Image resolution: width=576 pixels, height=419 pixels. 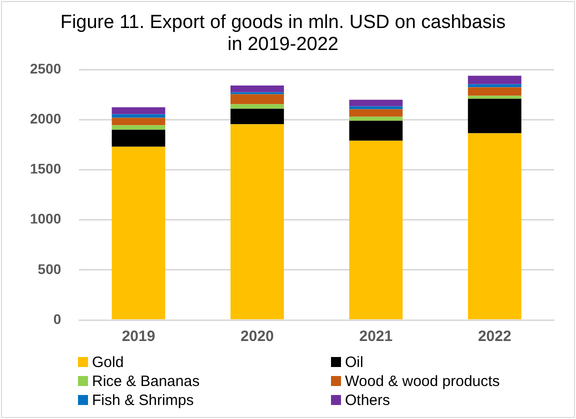 What do you see at coordinates (57, 318) in the screenshot?
I see `y-tick-label: 0` at bounding box center [57, 318].